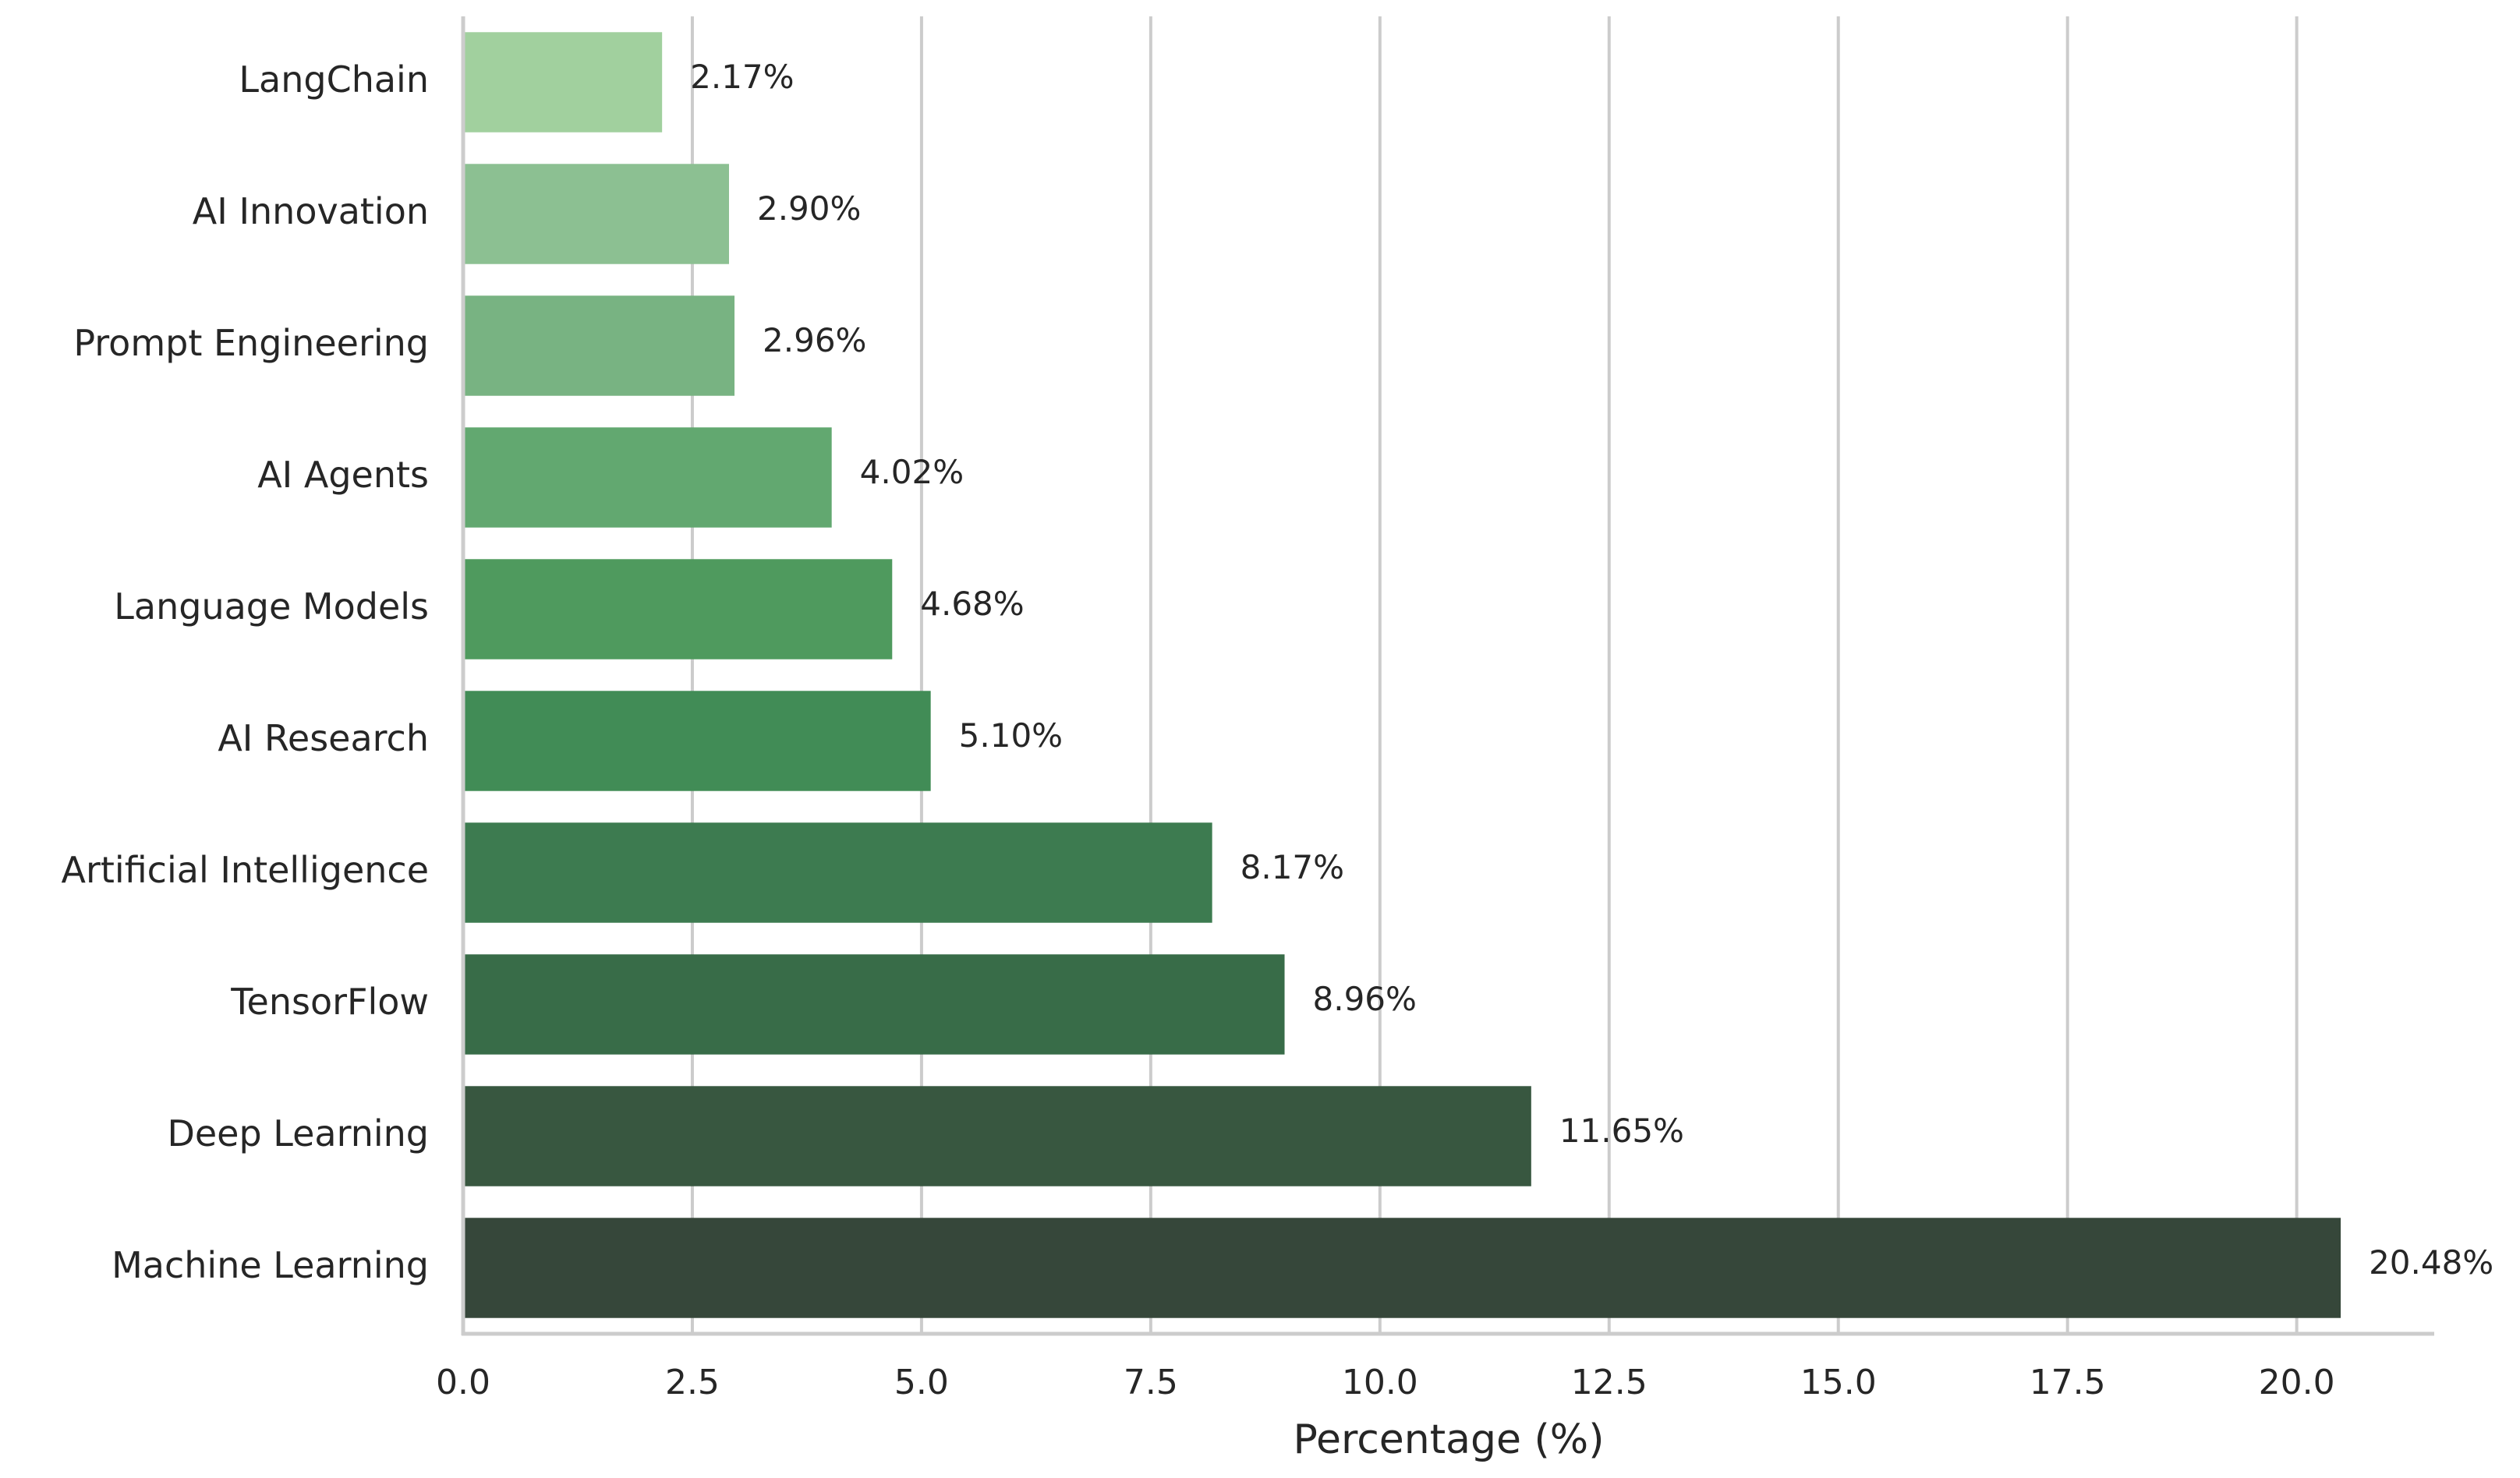 The height and width of the screenshot is (1478, 2520). Describe the element at coordinates (2068, 1382) in the screenshot. I see `x-tick-label: 17.5` at that location.